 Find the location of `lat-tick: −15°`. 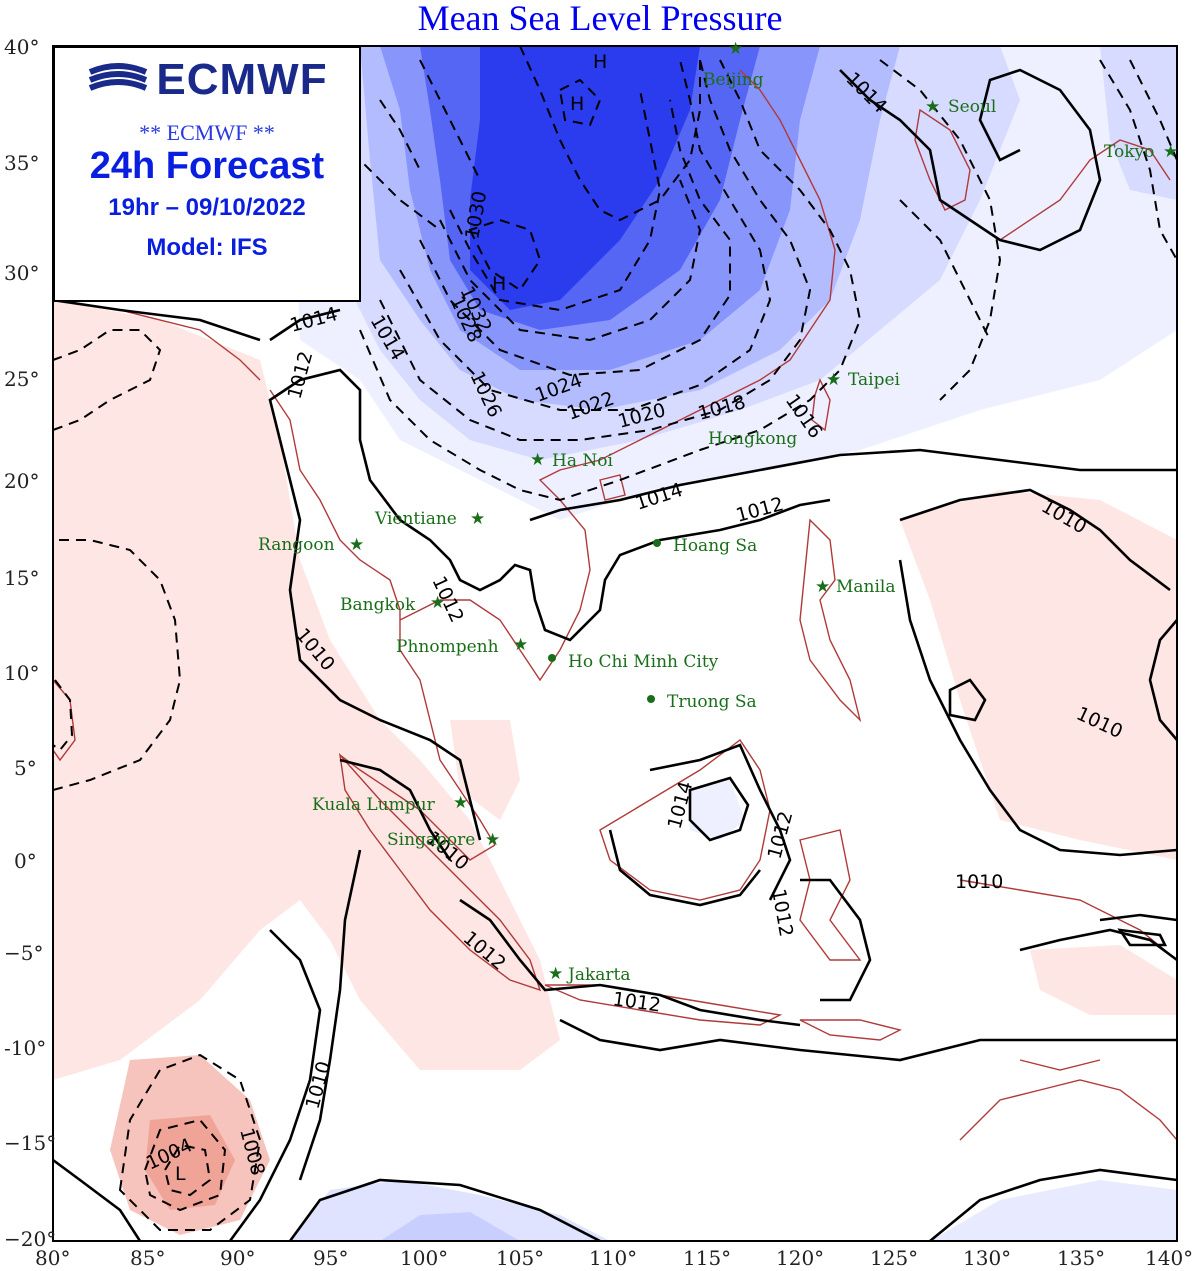

lat-tick: −15° is located at coordinates (30, 1143).